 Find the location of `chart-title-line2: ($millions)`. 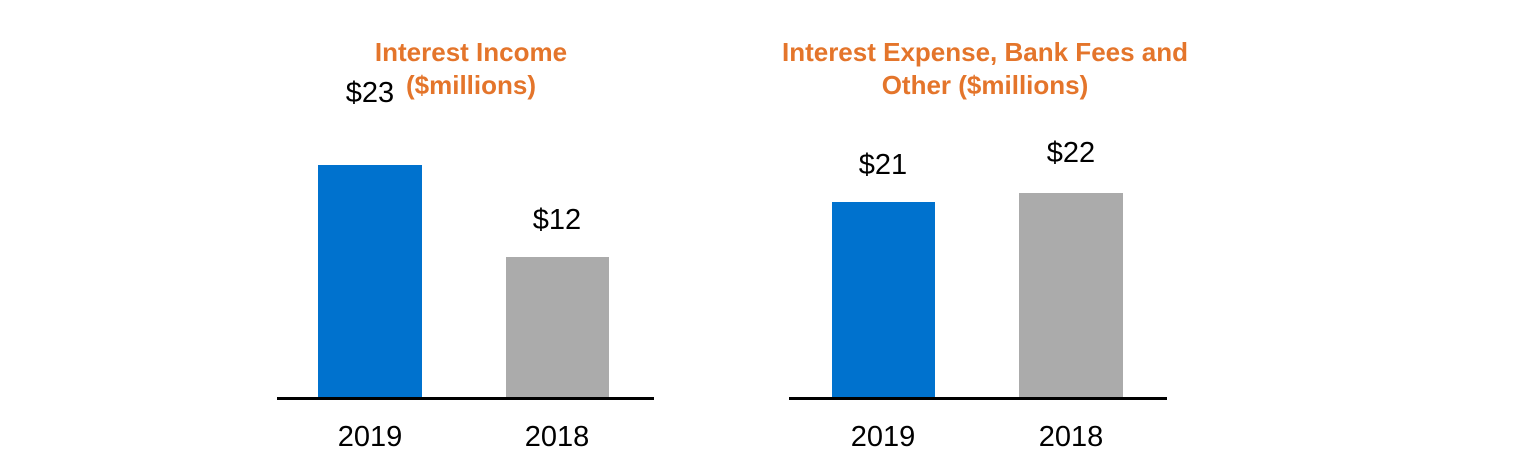

chart-title-line2: ($millions) is located at coordinates (470, 85).